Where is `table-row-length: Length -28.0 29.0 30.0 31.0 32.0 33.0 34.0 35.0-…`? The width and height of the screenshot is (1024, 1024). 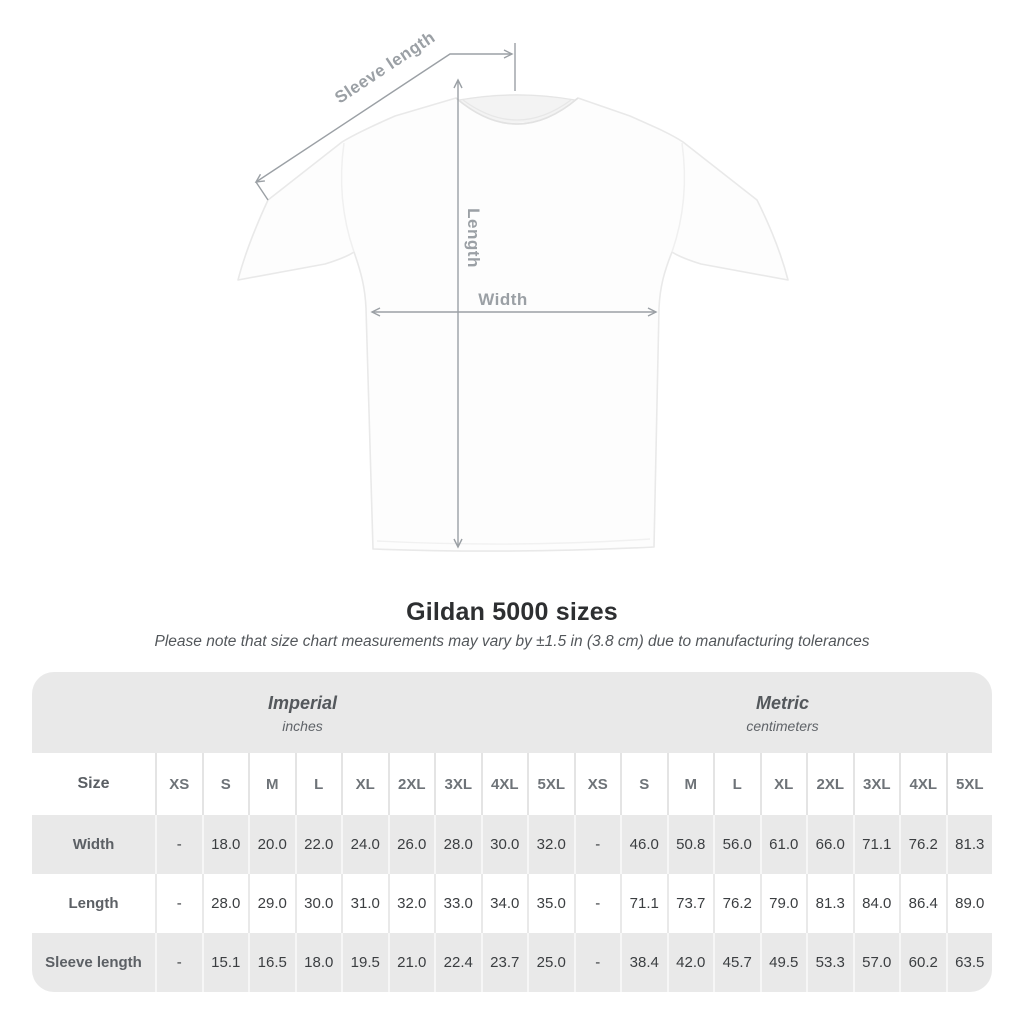 table-row-length: Length -28.0 29.0 30.0 31.0 32.0 33.0 34.0 35.0-… is located at coordinates (512, 903).